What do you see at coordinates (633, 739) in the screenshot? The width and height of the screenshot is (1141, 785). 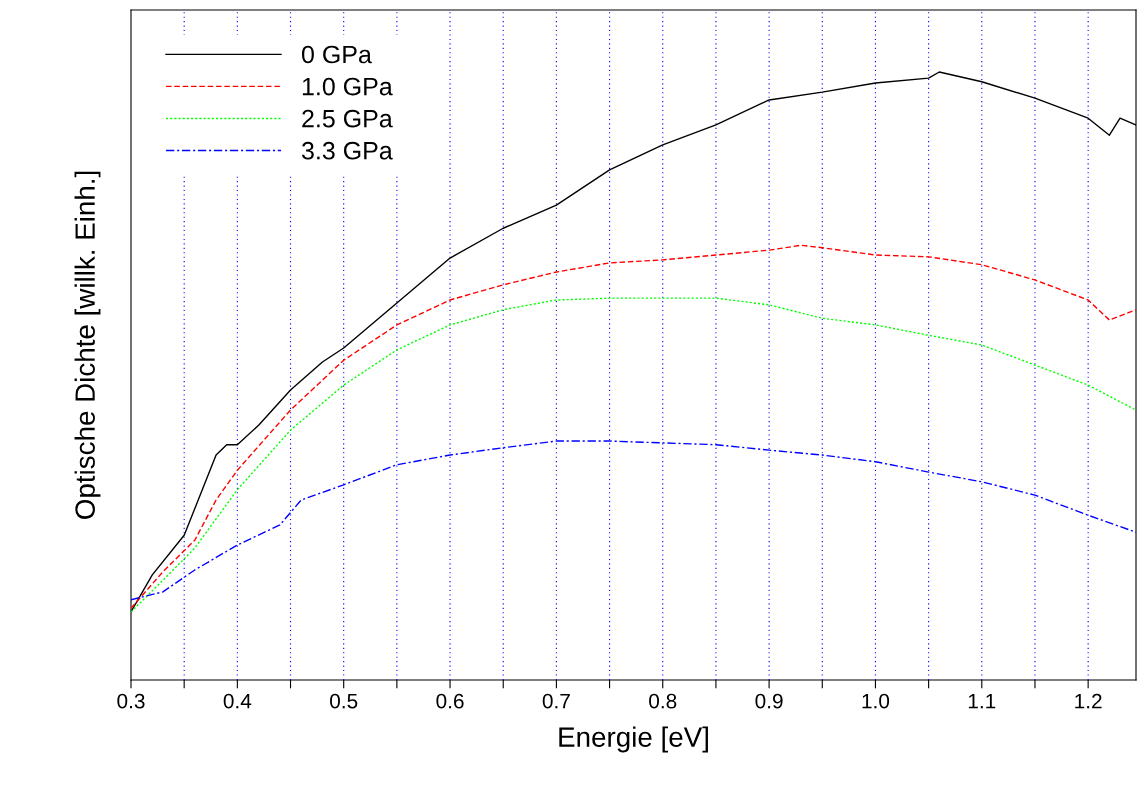 I see `x-axis-title: Energie [eV]` at bounding box center [633, 739].